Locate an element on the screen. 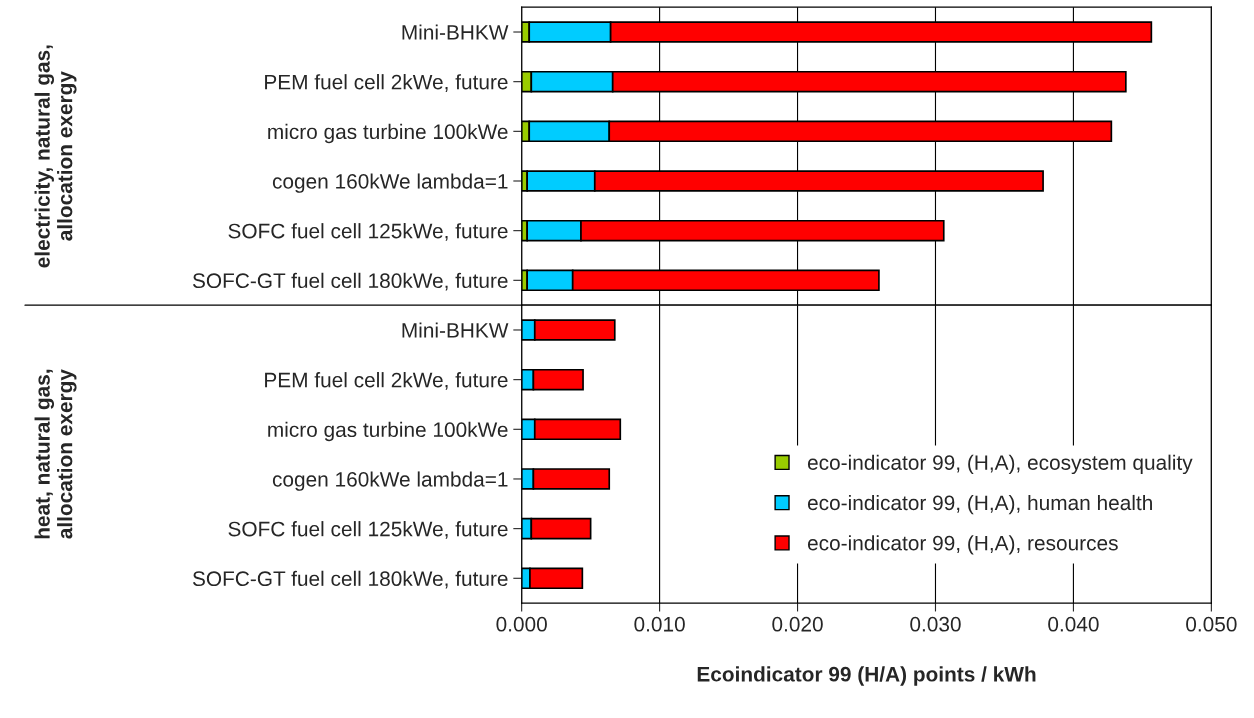 The height and width of the screenshot is (718, 1254). text: heat, natural gas, allocation exergy is located at coordinates (55, 454).